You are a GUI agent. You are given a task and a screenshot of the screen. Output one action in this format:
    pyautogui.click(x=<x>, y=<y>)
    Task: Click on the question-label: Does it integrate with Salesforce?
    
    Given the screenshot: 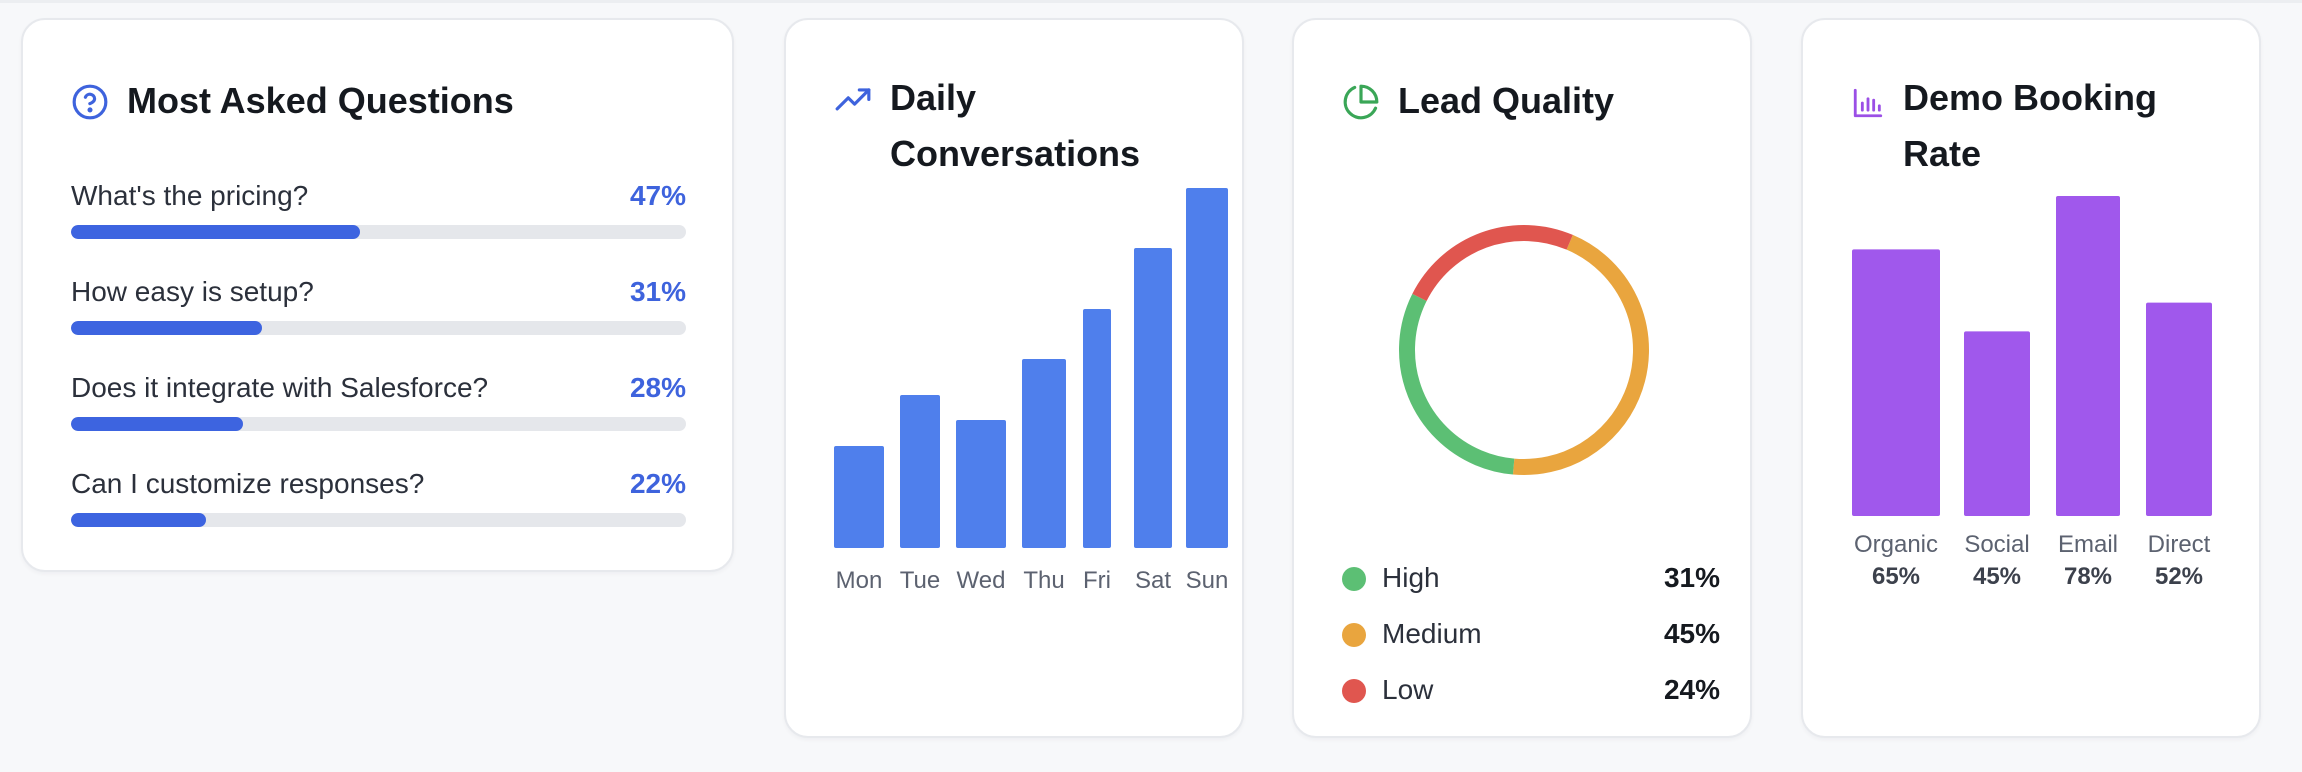 What is the action you would take?
    pyautogui.click(x=280, y=387)
    